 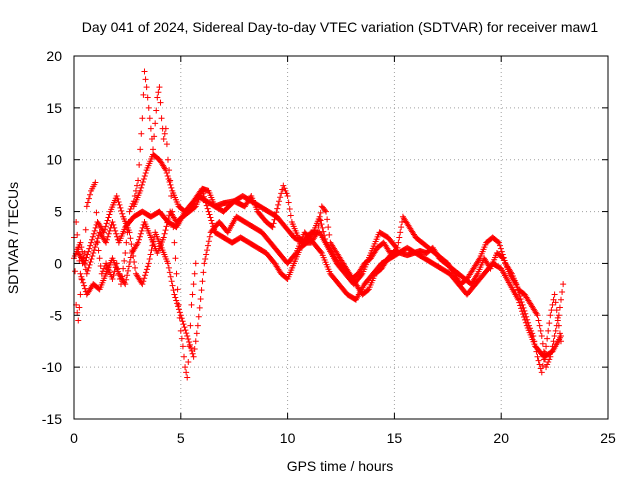 What do you see at coordinates (13, 238) in the screenshot?
I see `y-axis-label: SDTVAR / TECUs` at bounding box center [13, 238].